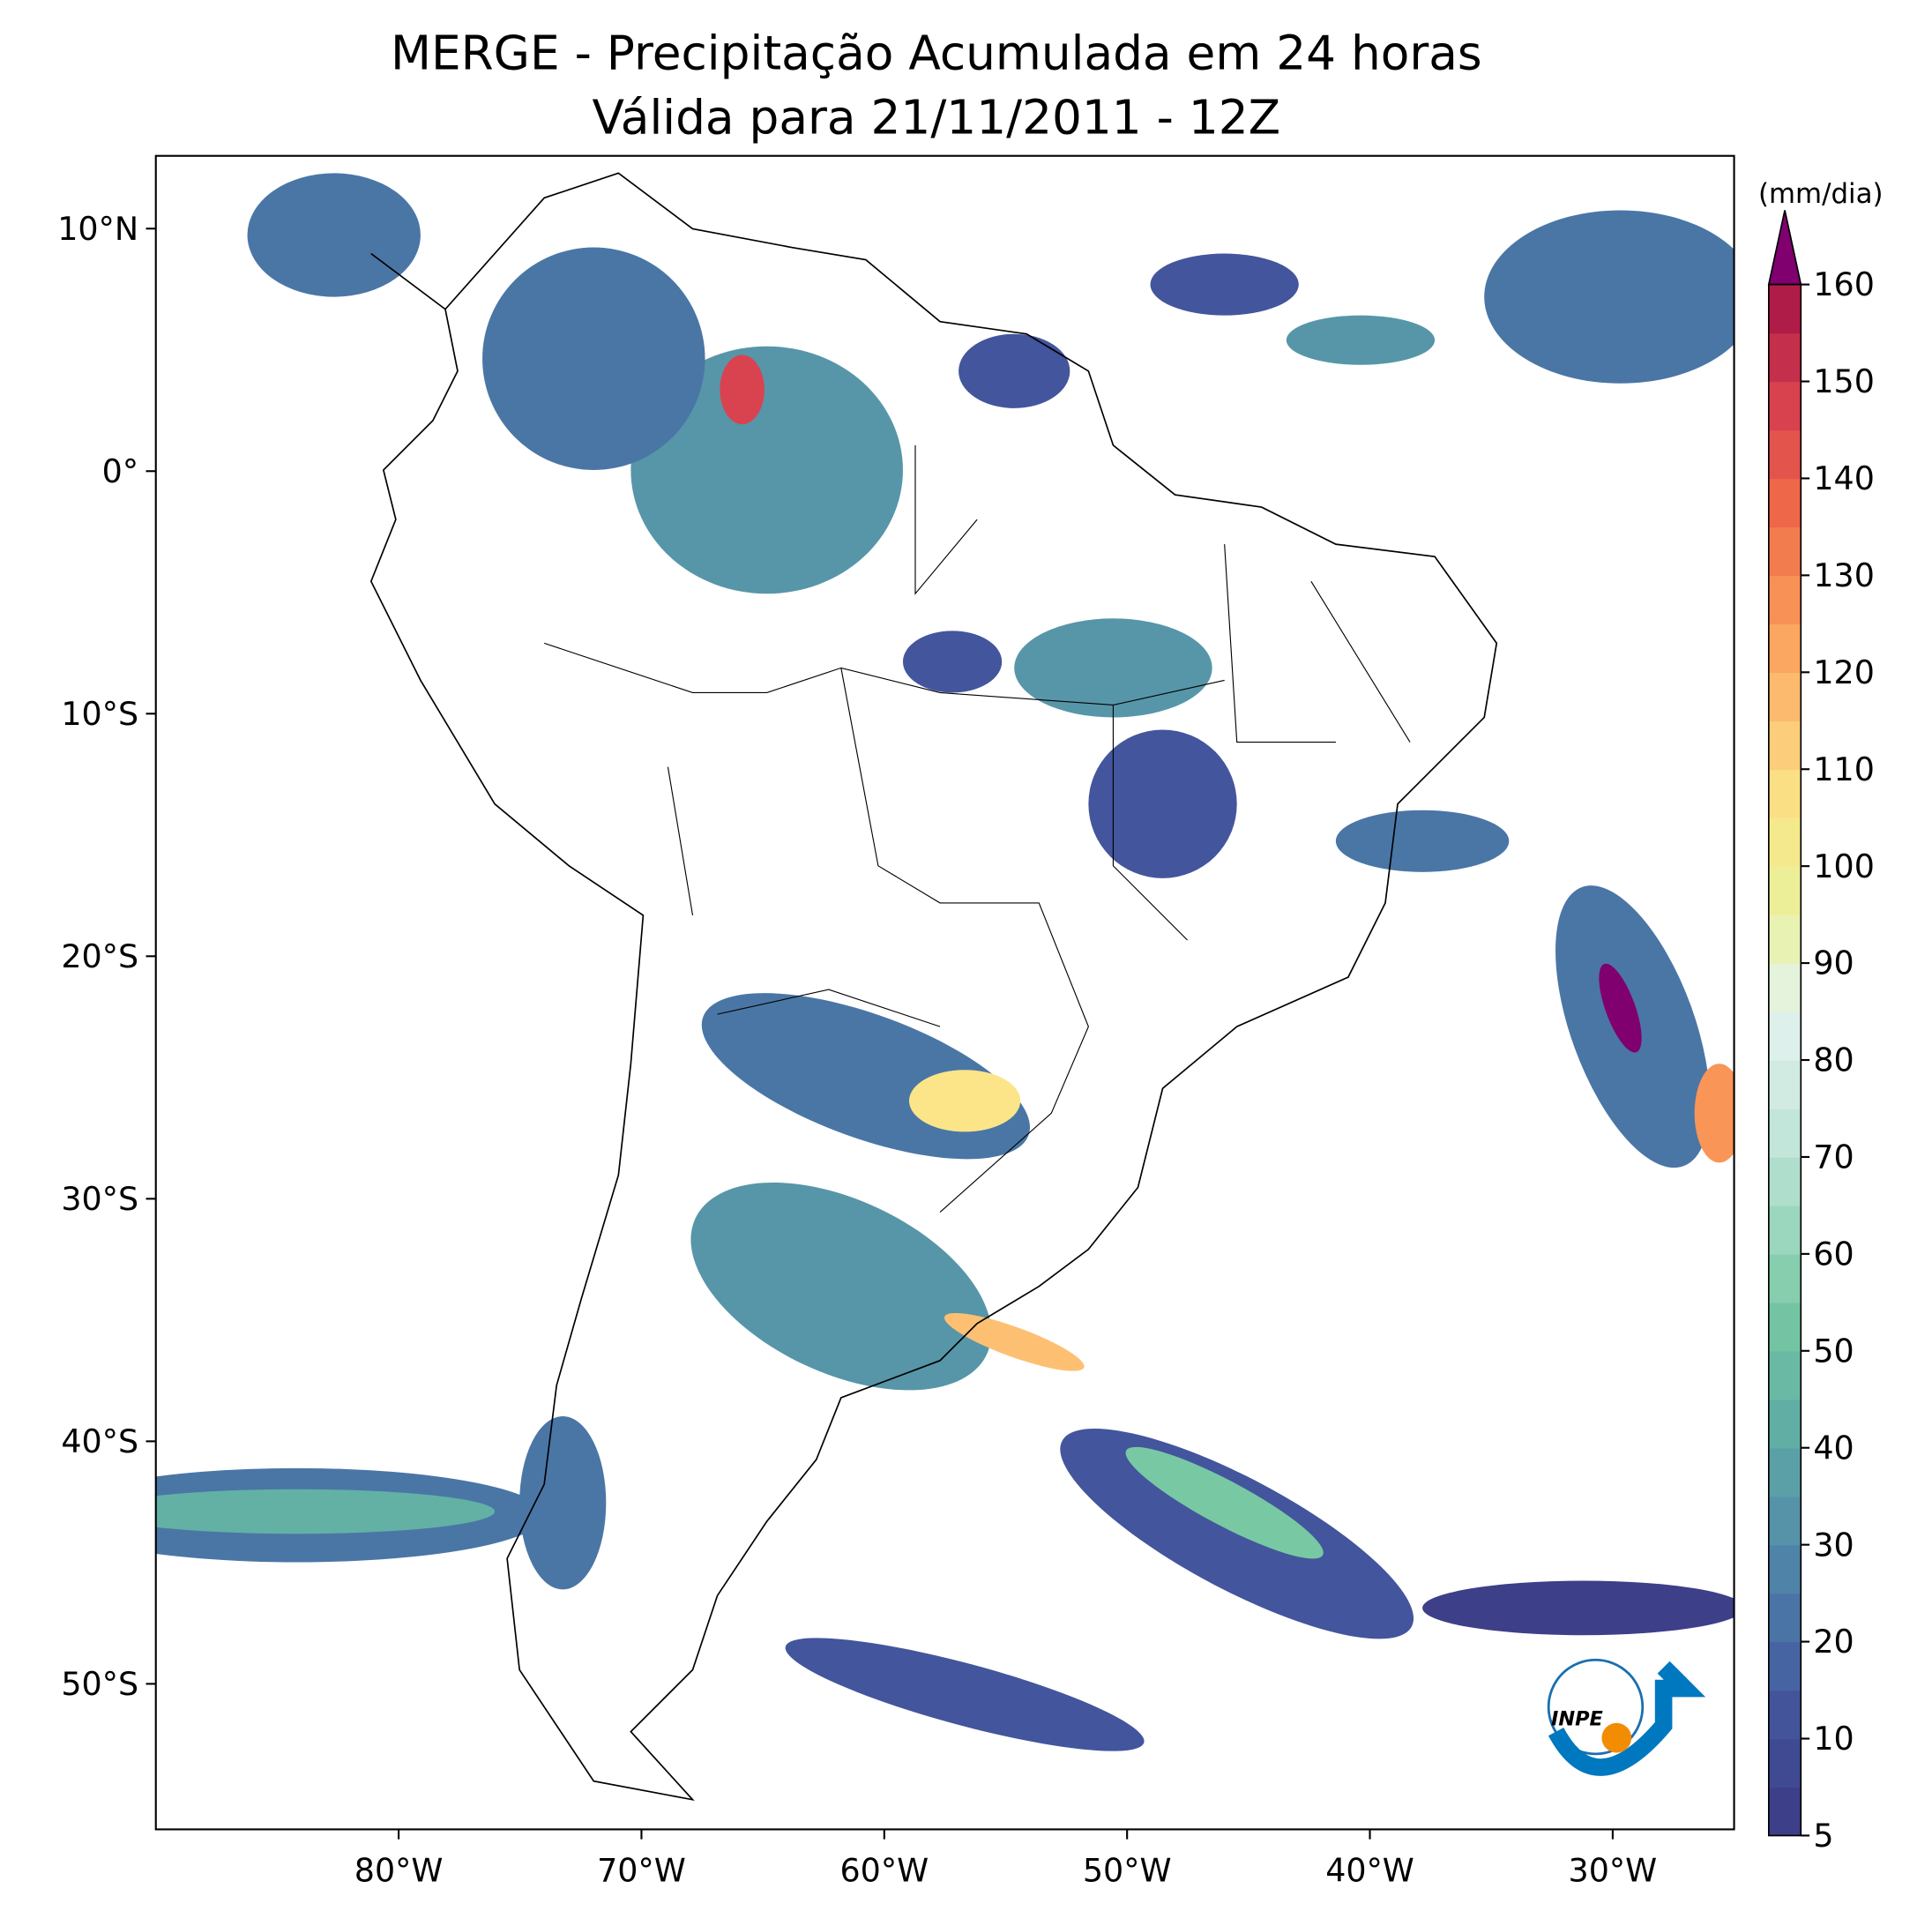 The width and height of the screenshot is (1932, 1911). Describe the element at coordinates (641, 1870) in the screenshot. I see `x-tick-label: 70°W` at that location.